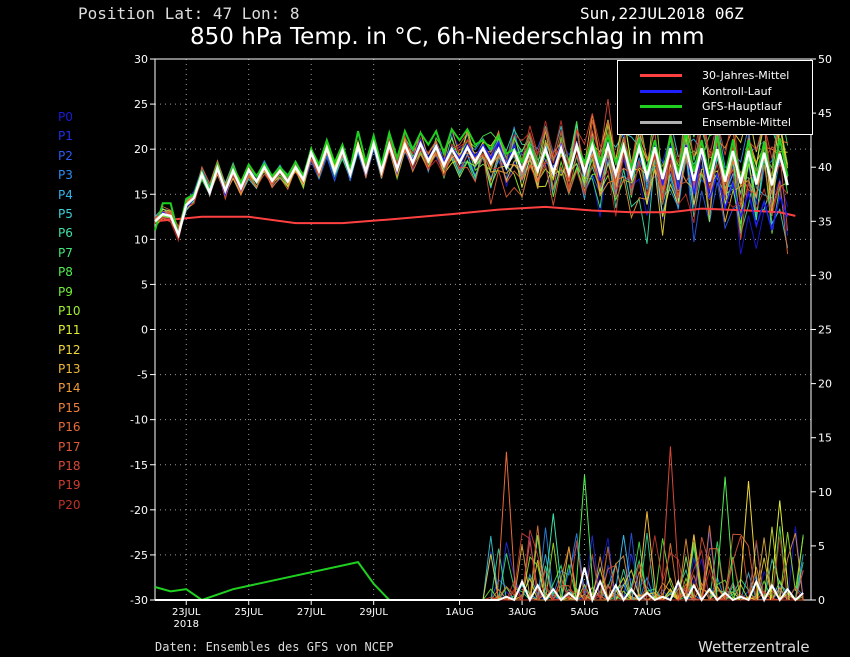 The image size is (850, 657). I want to click on x-tick-label: 23JUL, so click(186, 612).